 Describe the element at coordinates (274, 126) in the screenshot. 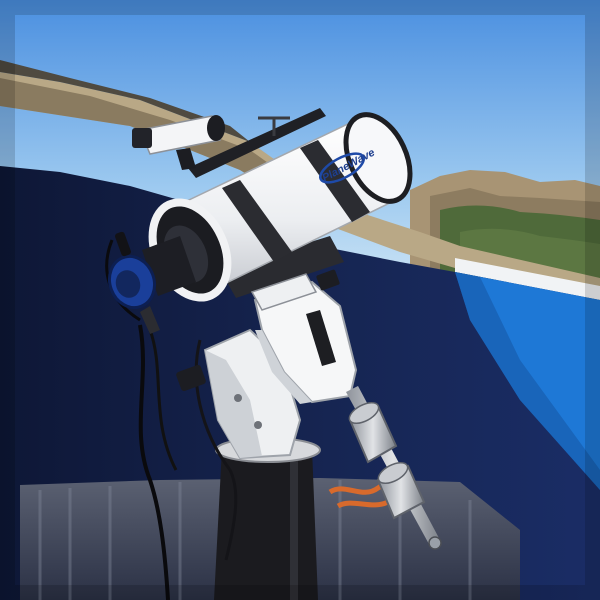

I see `roof-antenna` at that location.